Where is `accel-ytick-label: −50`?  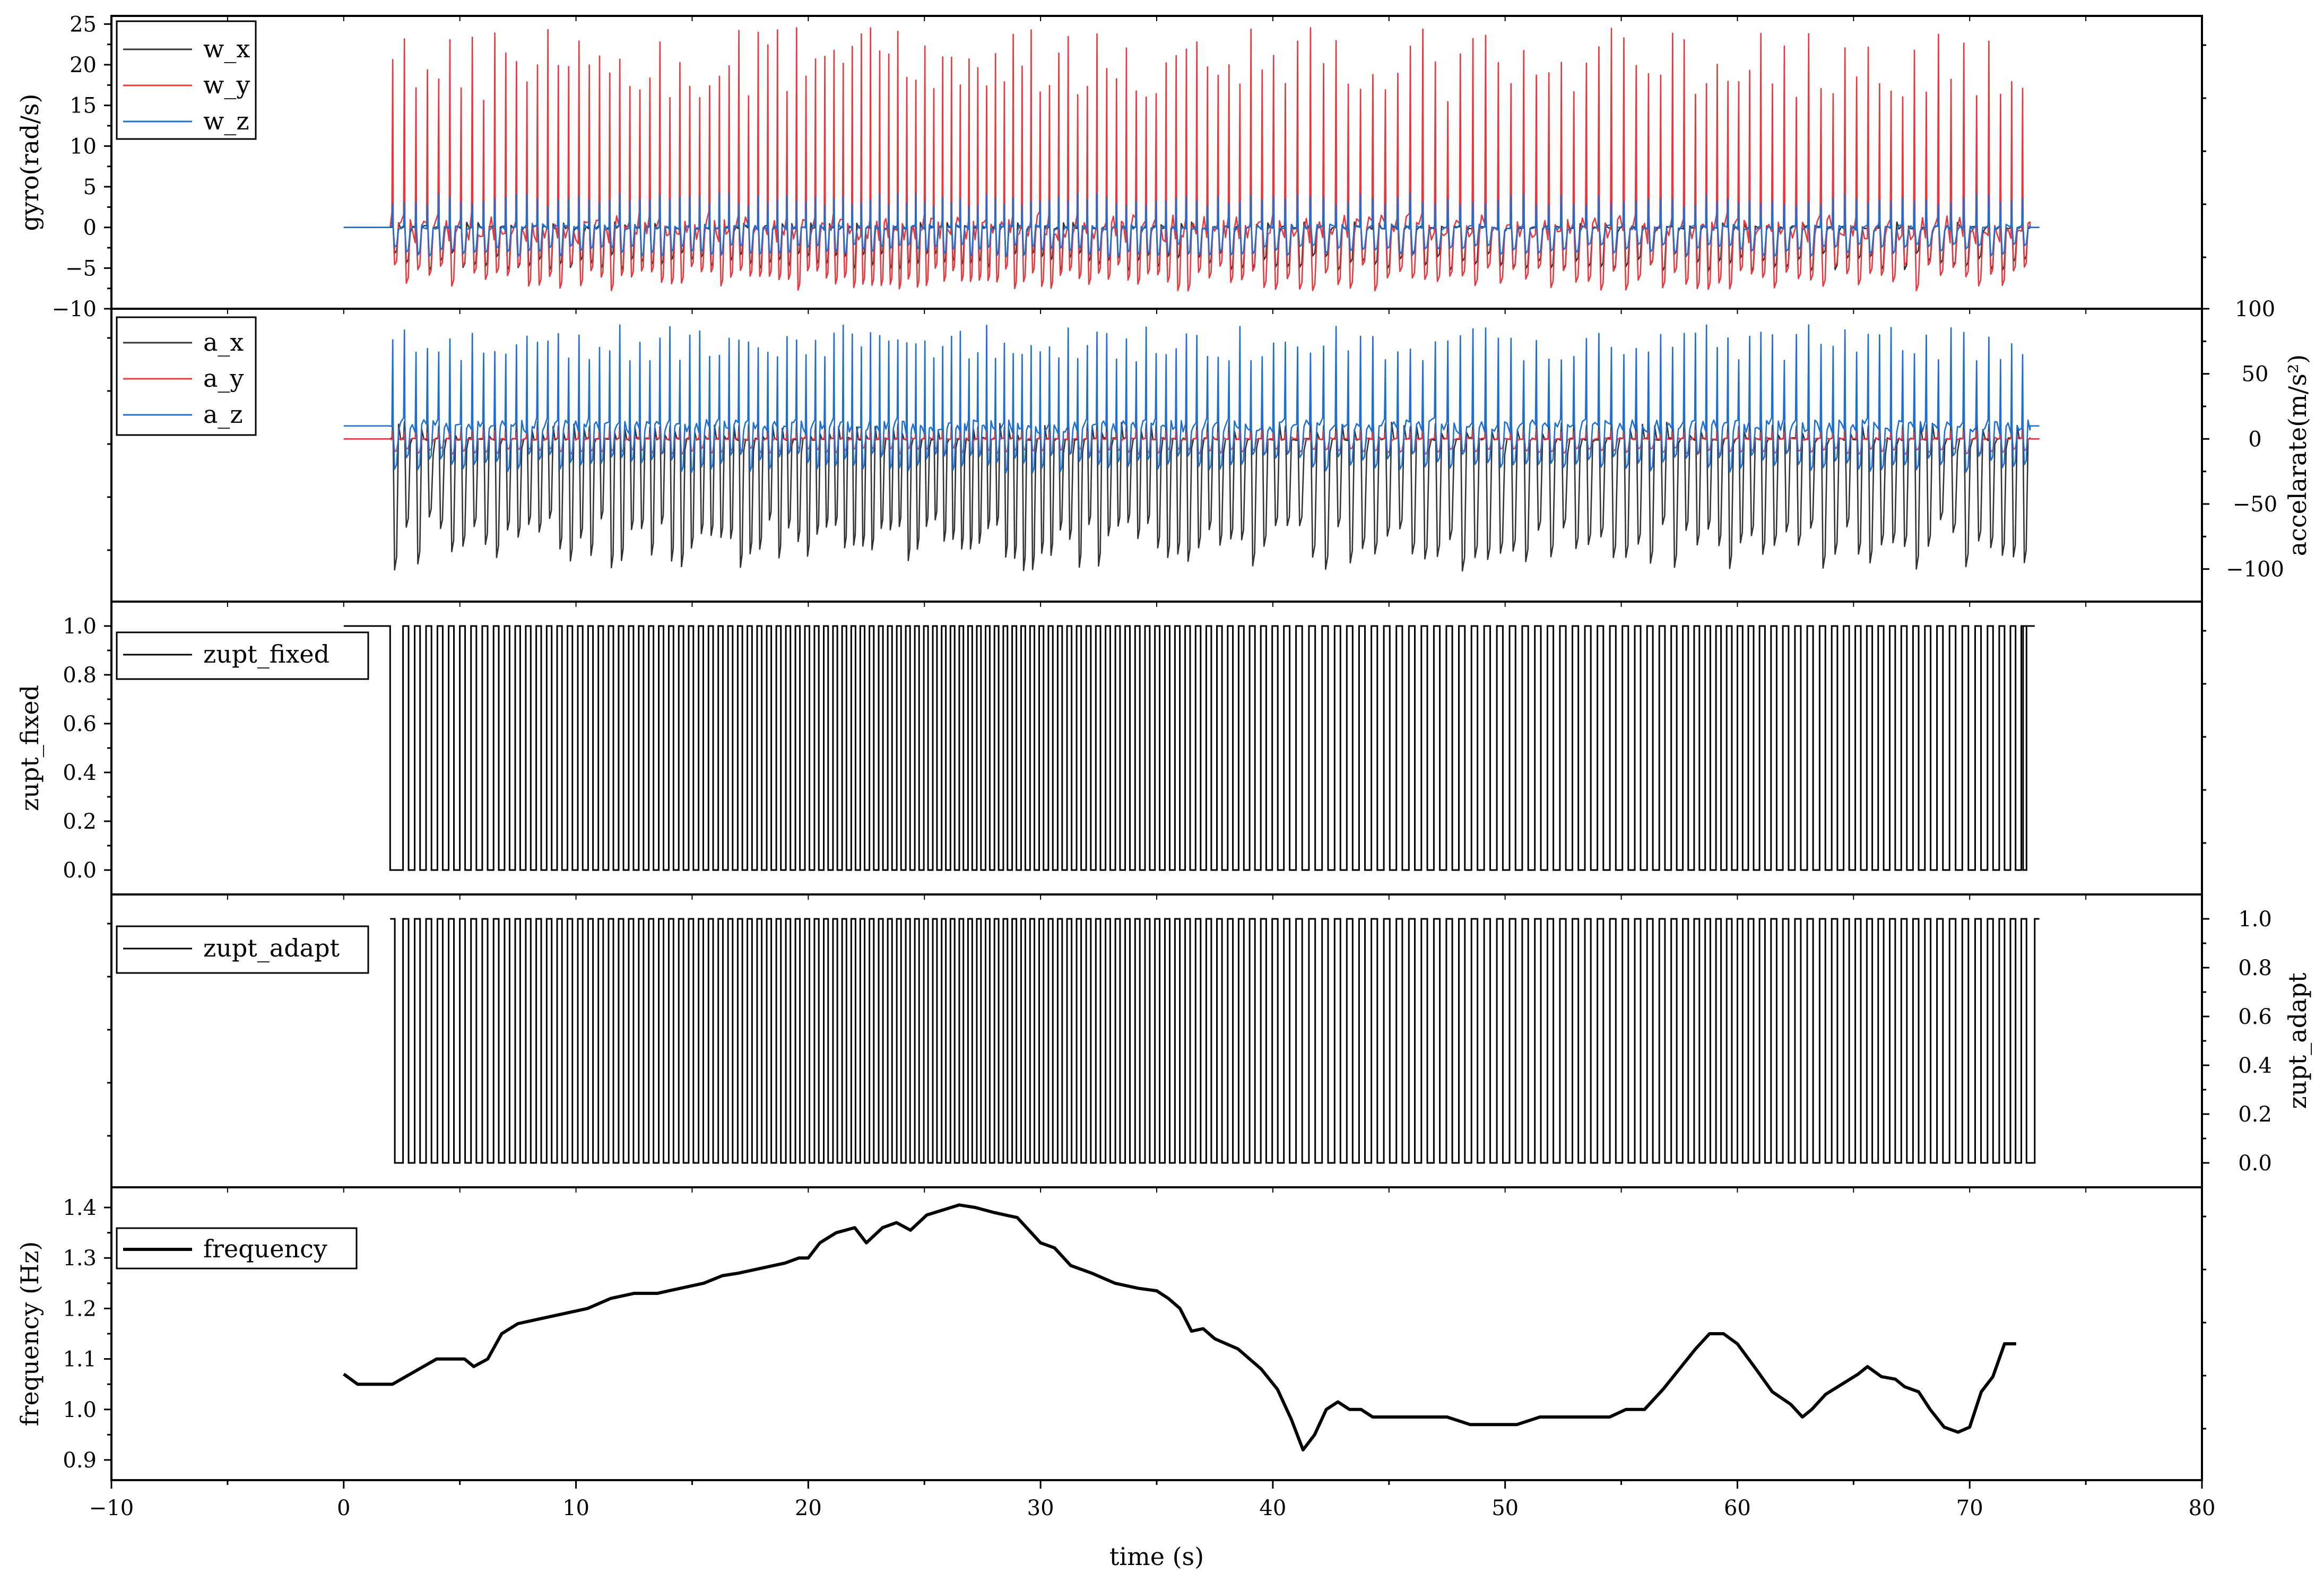 accel-ytick-label: −50 is located at coordinates (2255, 504).